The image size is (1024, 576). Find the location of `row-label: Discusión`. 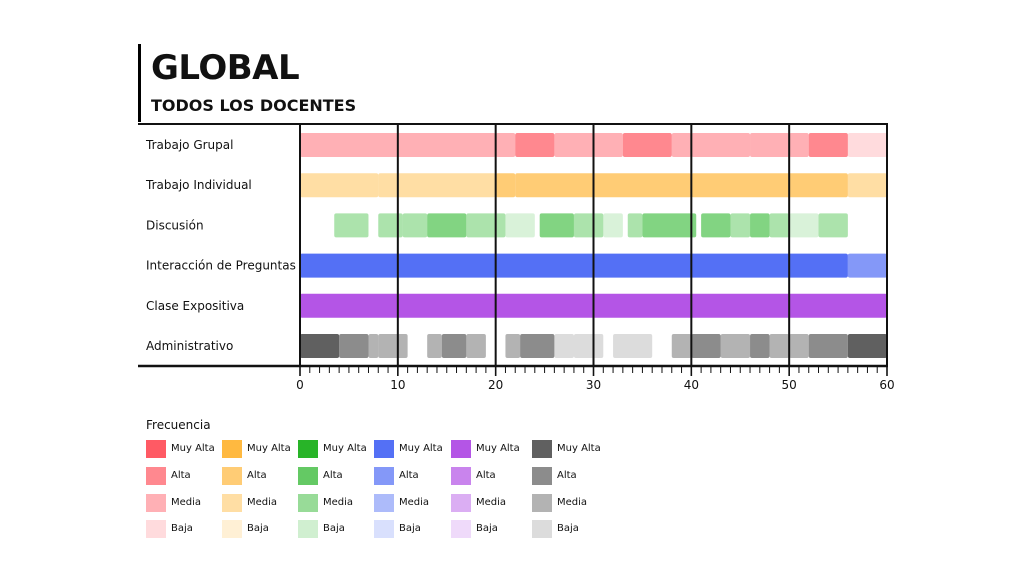

row-label: Discusión is located at coordinates (175, 225).